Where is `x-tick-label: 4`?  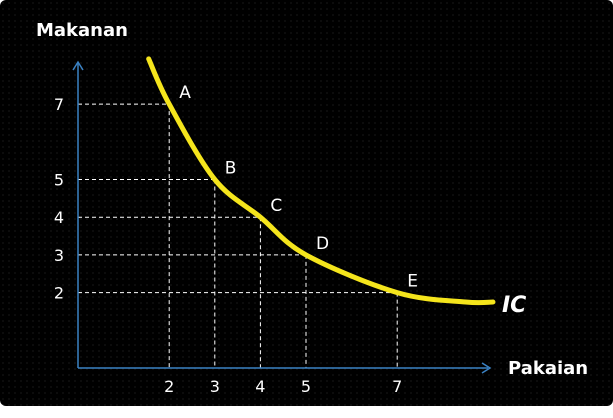 x-tick-label: 4 is located at coordinates (260, 386).